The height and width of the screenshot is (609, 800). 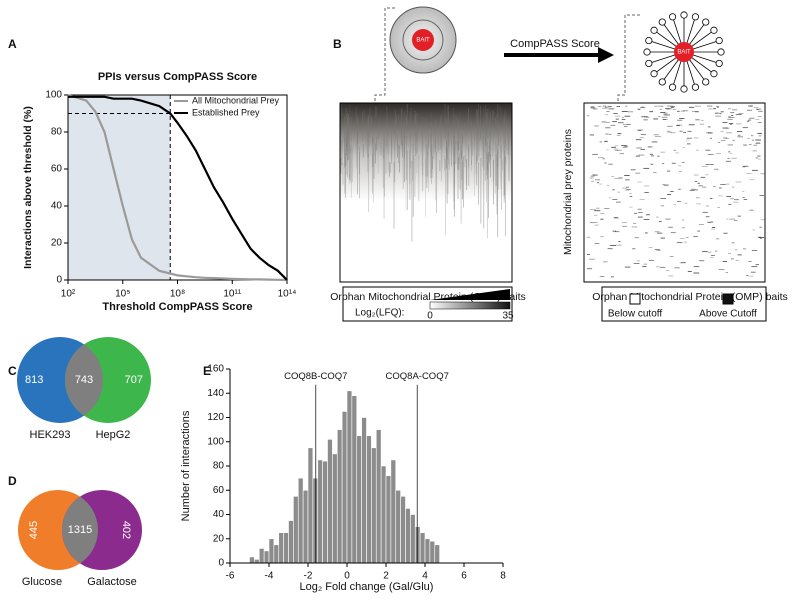 I want to click on heatmap-dashes, so click(x=675, y=191).